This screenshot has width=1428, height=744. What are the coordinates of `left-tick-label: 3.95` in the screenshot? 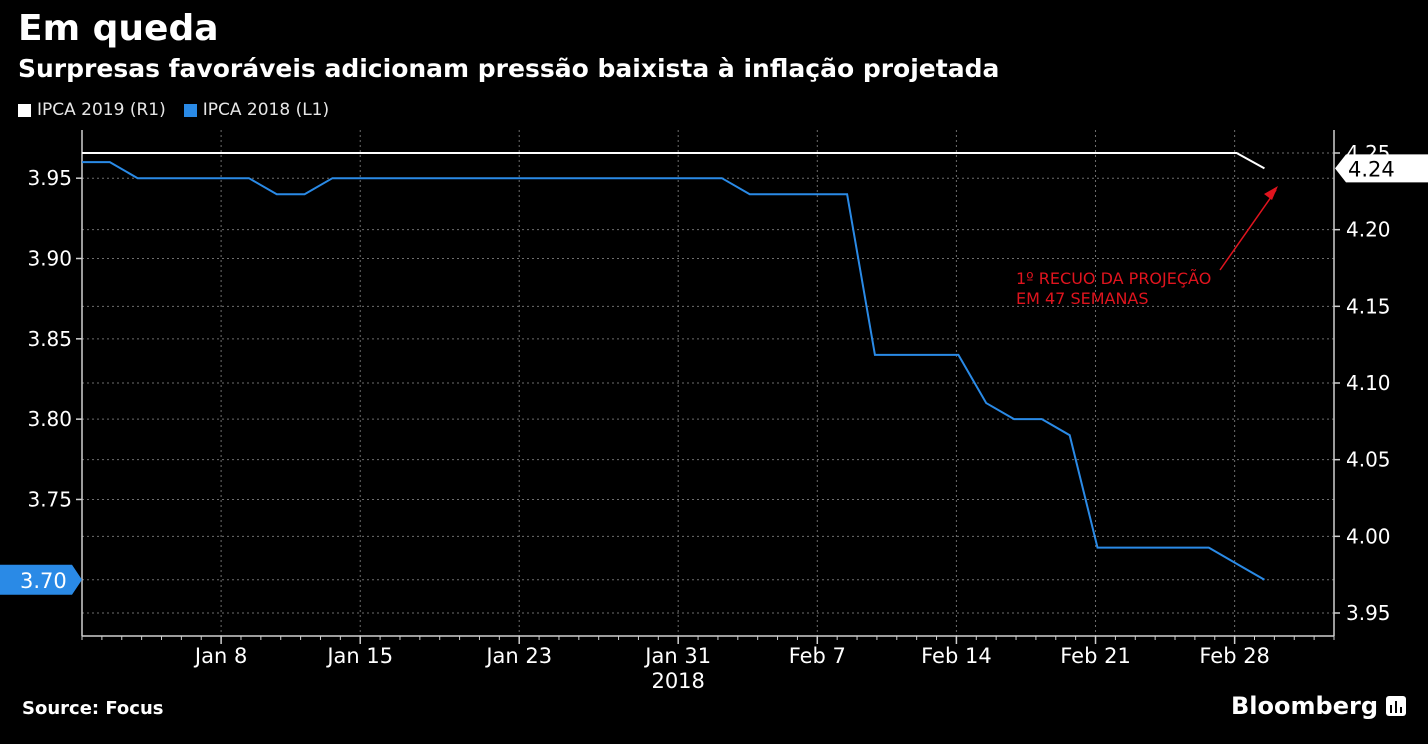 It's located at (49, 178).